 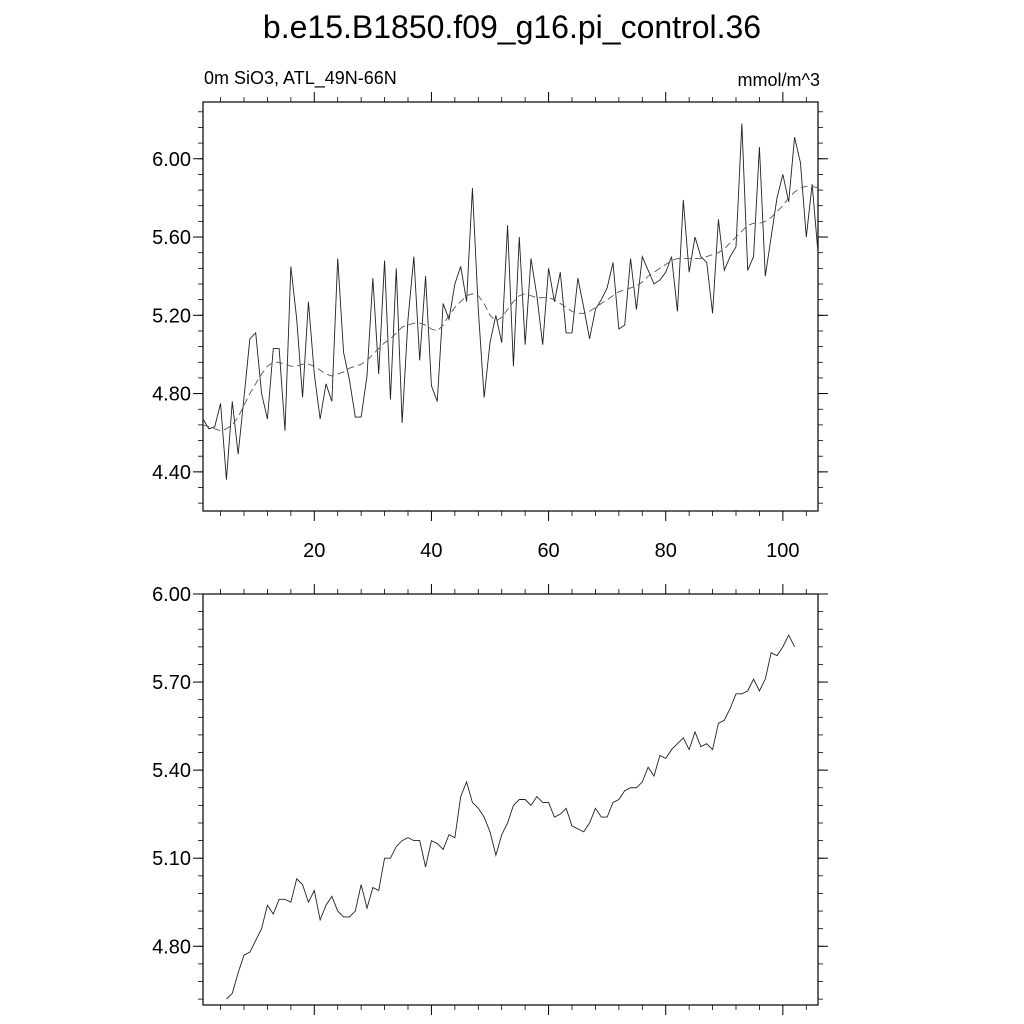 What do you see at coordinates (171, 238) in the screenshot?
I see `top-y-tick-label: 5.60` at bounding box center [171, 238].